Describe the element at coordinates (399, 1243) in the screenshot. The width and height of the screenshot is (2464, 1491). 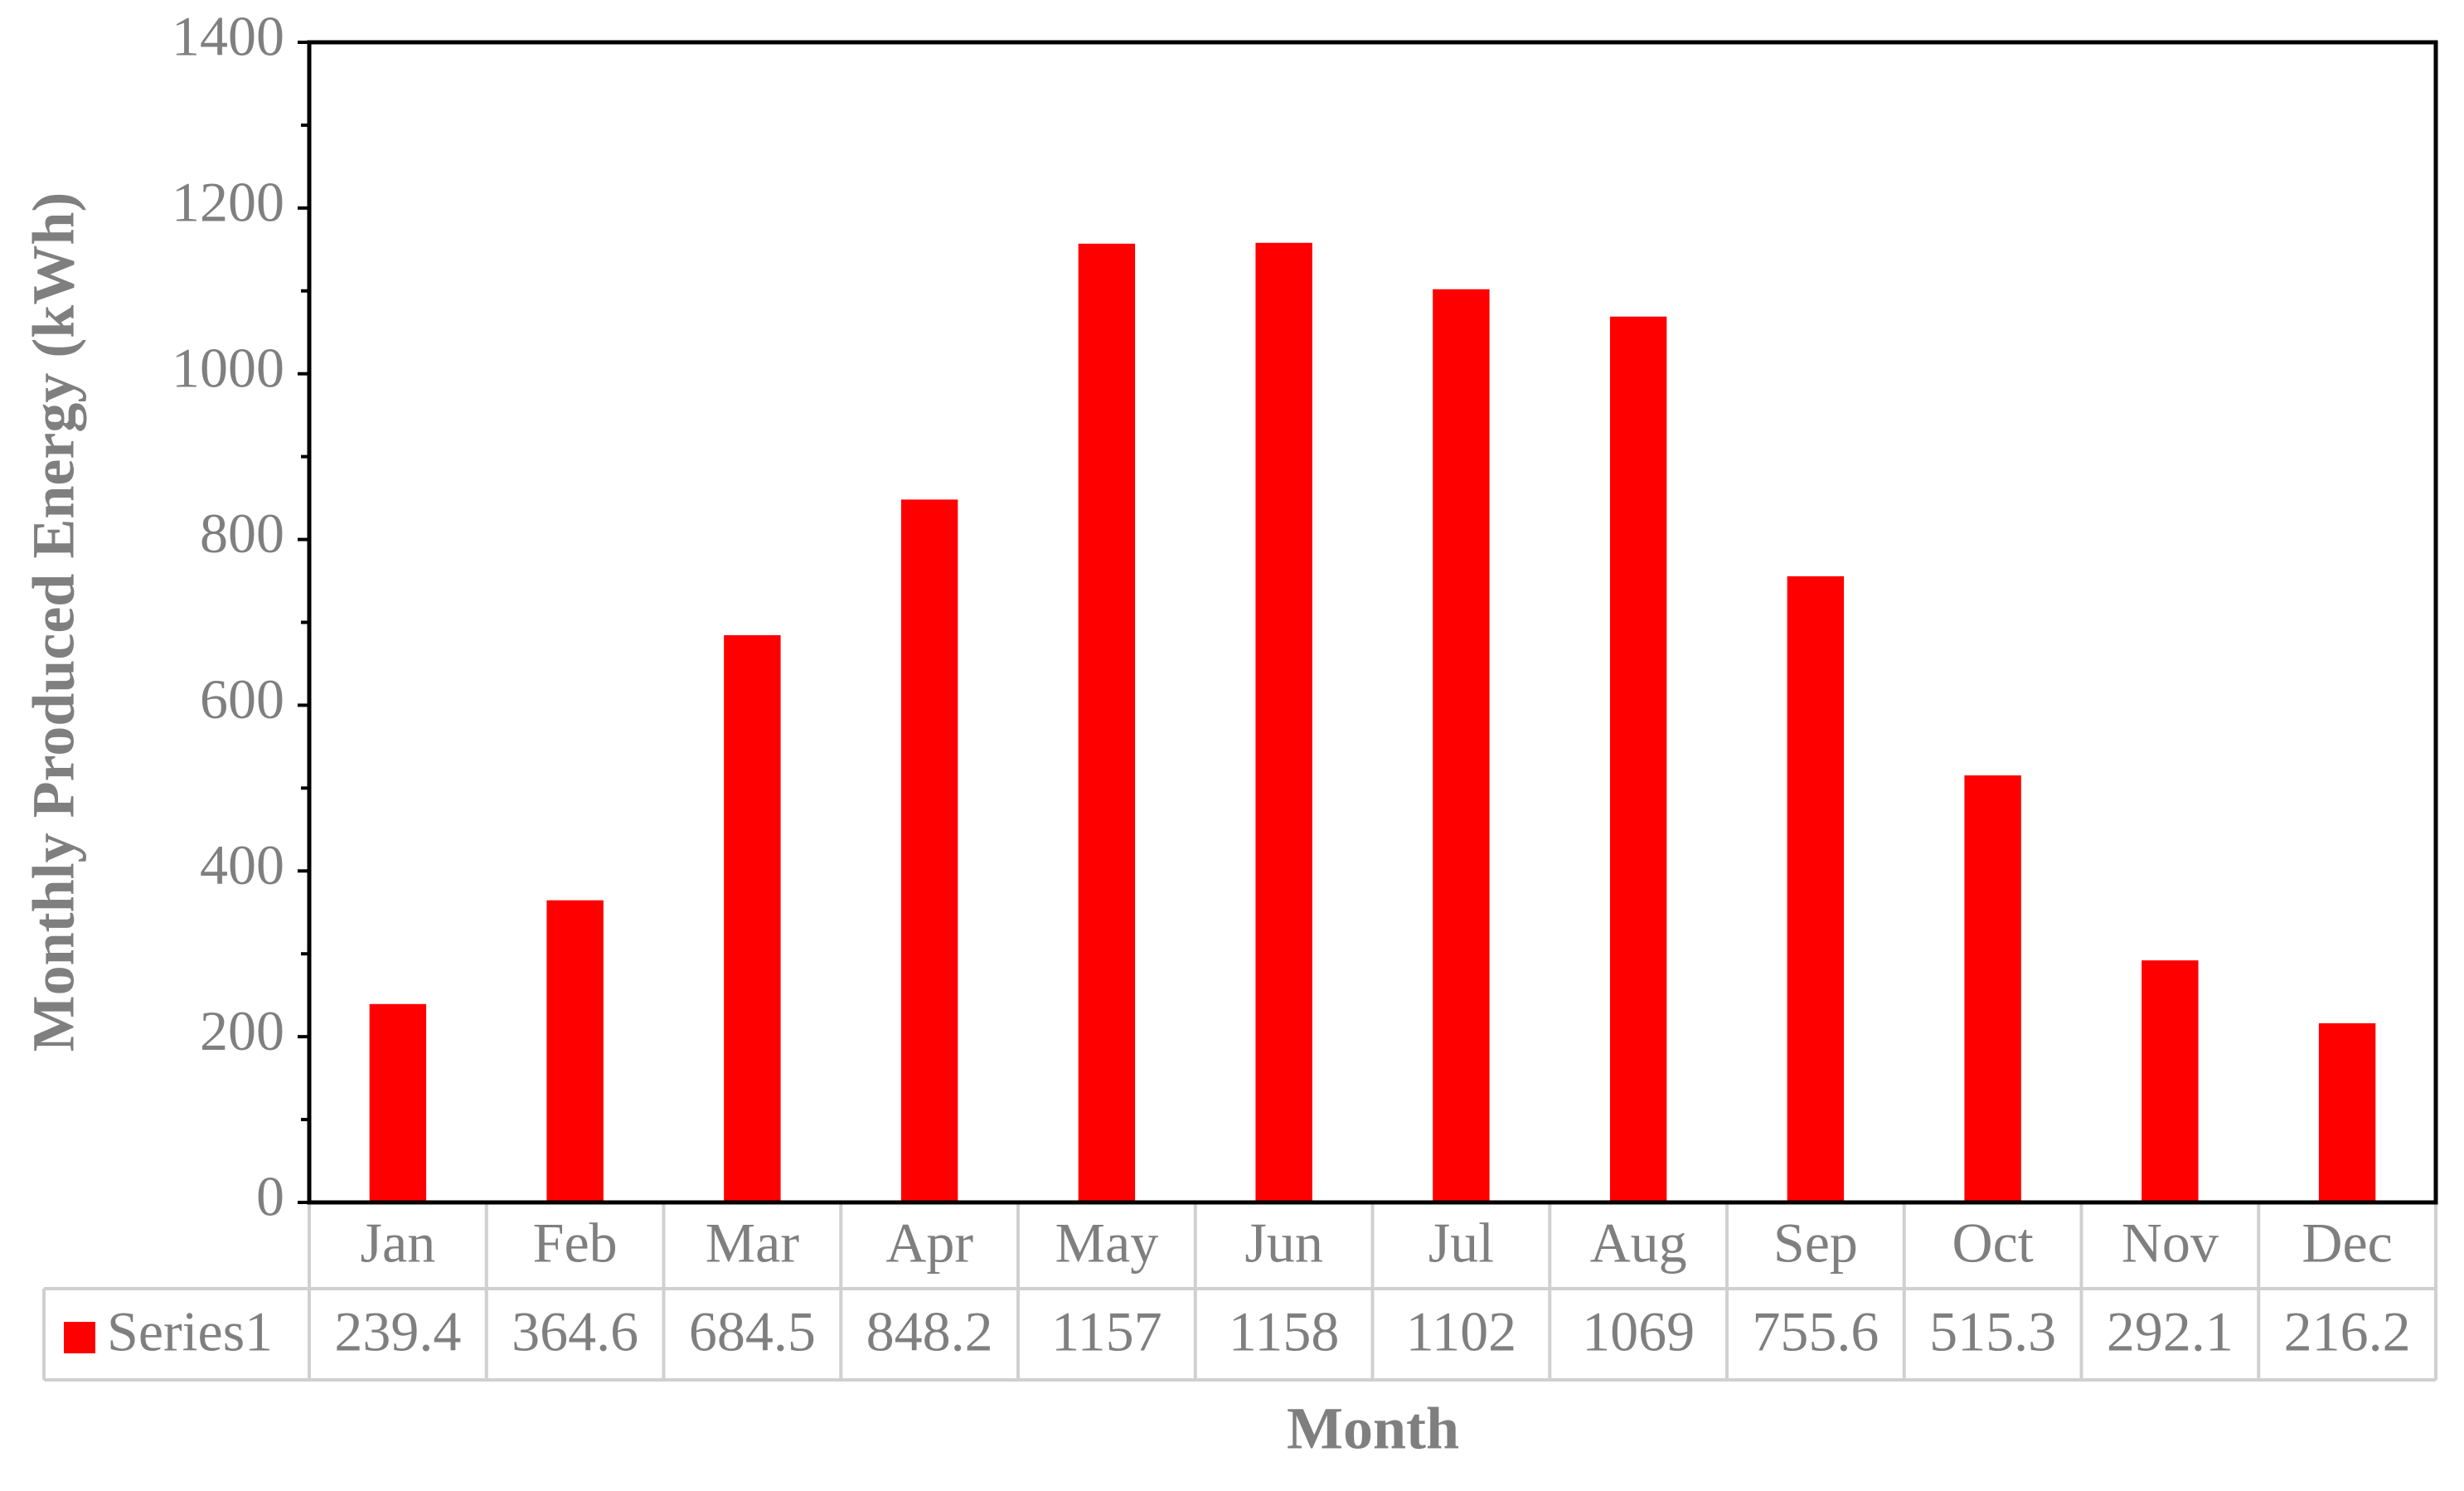
I see `x-tick-label: Jan` at that location.